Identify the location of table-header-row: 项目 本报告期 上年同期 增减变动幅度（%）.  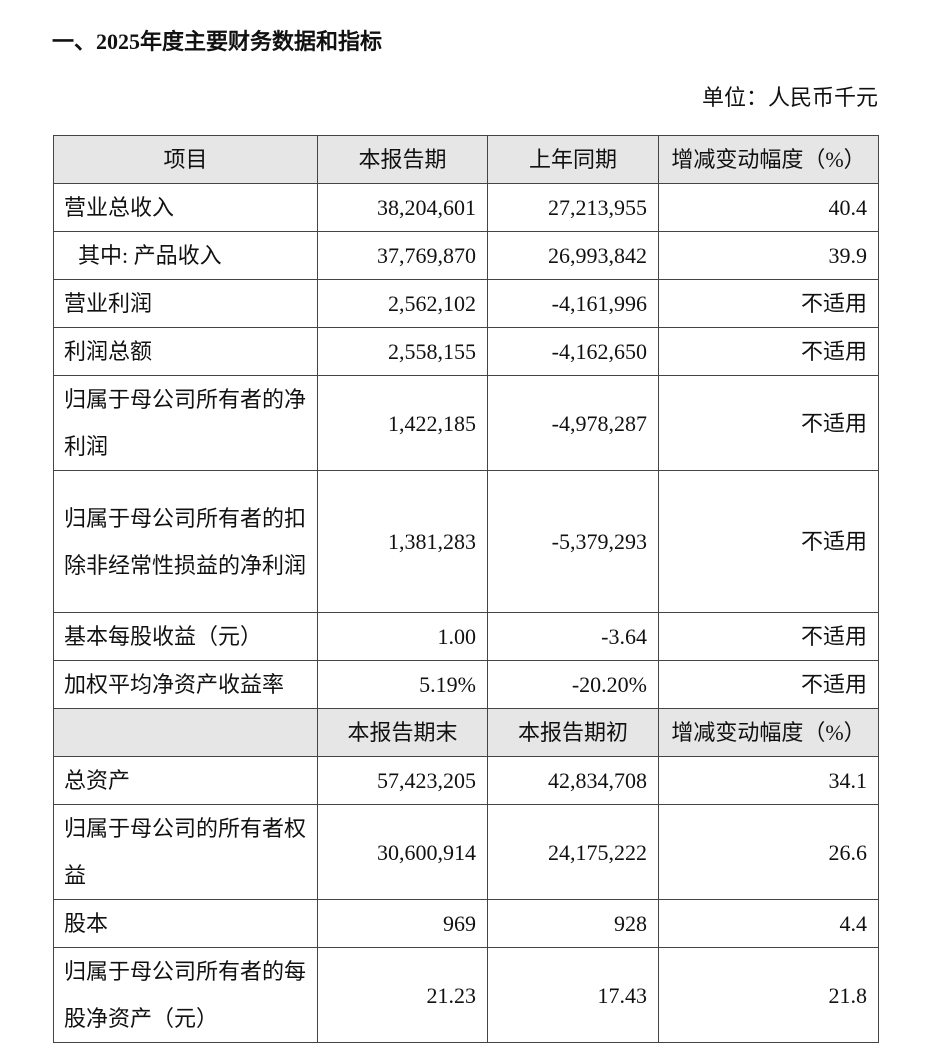
(466, 159).